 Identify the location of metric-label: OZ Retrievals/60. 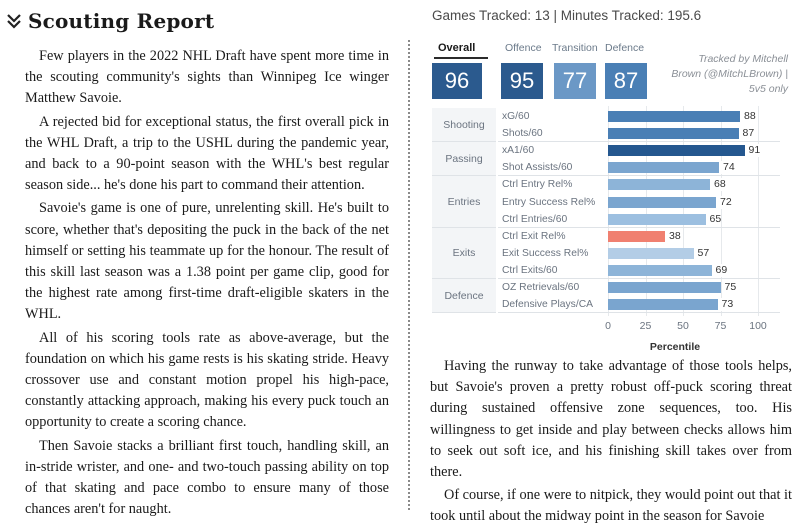
(541, 287).